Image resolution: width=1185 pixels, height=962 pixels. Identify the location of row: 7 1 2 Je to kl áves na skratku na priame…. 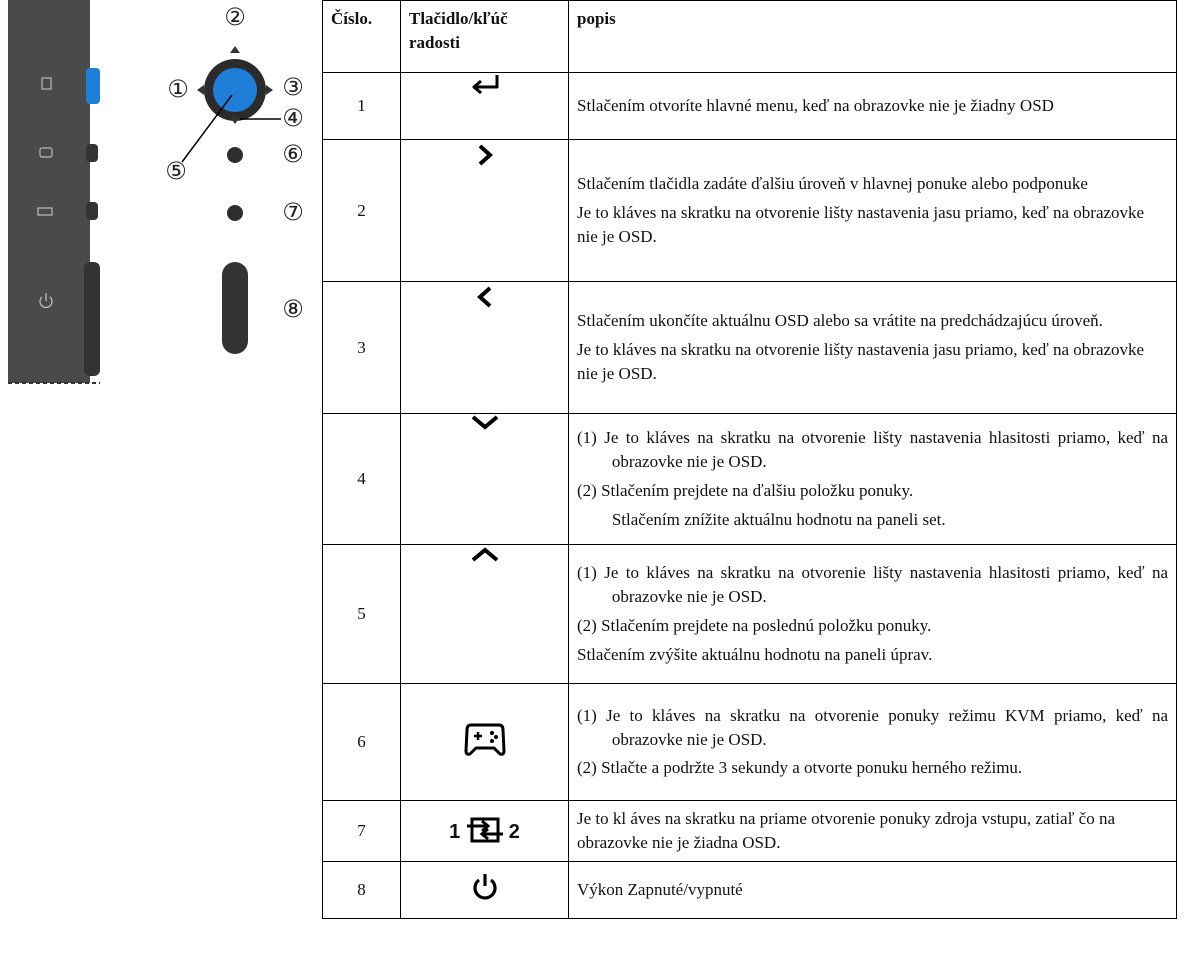
(749, 831).